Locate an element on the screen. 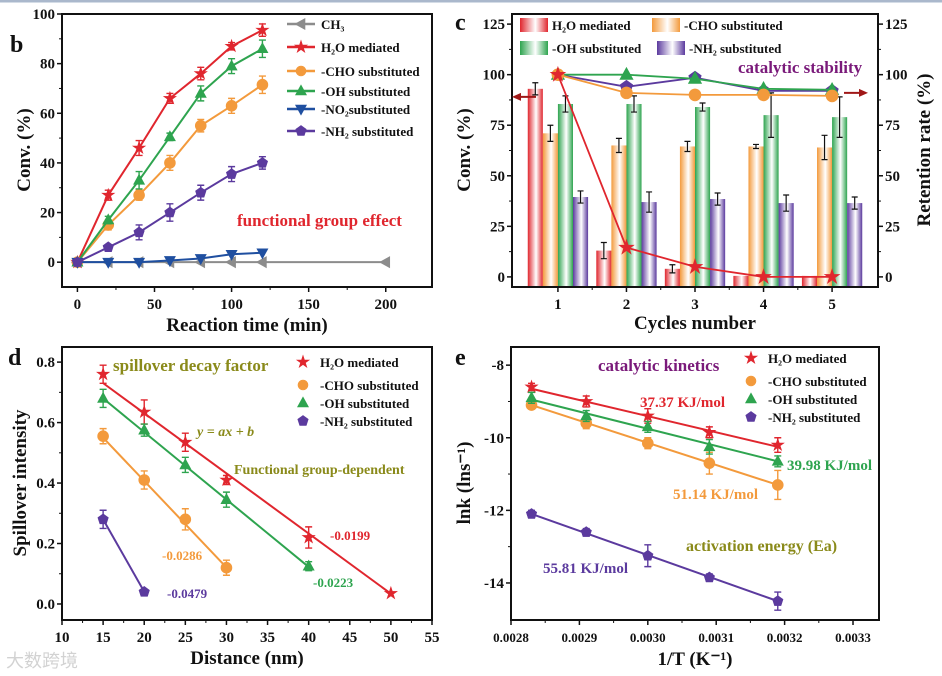 This screenshot has height=676, width=942. y-right-tick-label: 25 is located at coordinates (892, 227).